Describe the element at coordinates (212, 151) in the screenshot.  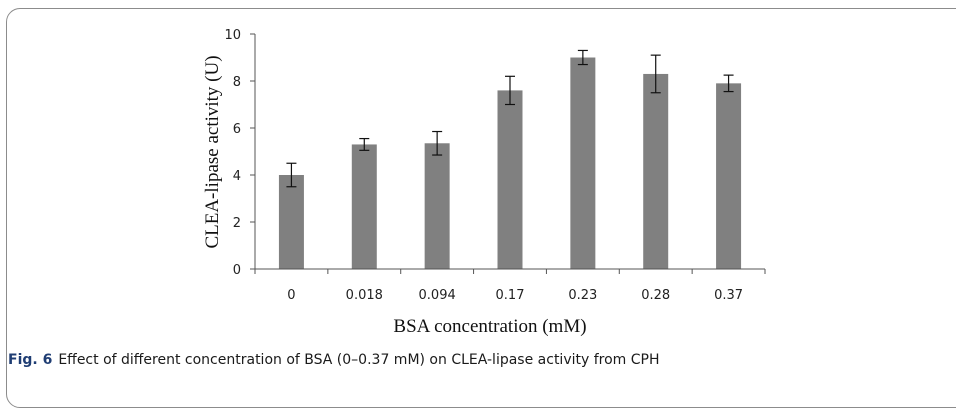
I see `y-axis-title: CLEA-lipase activity (U)` at that location.